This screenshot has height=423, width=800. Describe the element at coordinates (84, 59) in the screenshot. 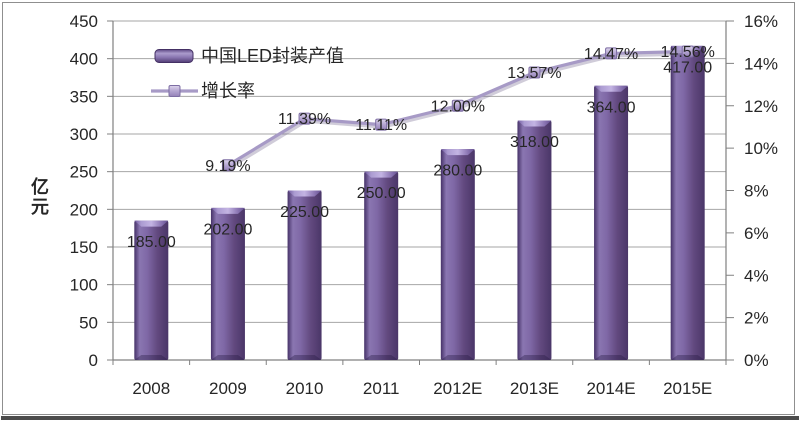

I see `left-axis-tick-label: 400` at that location.